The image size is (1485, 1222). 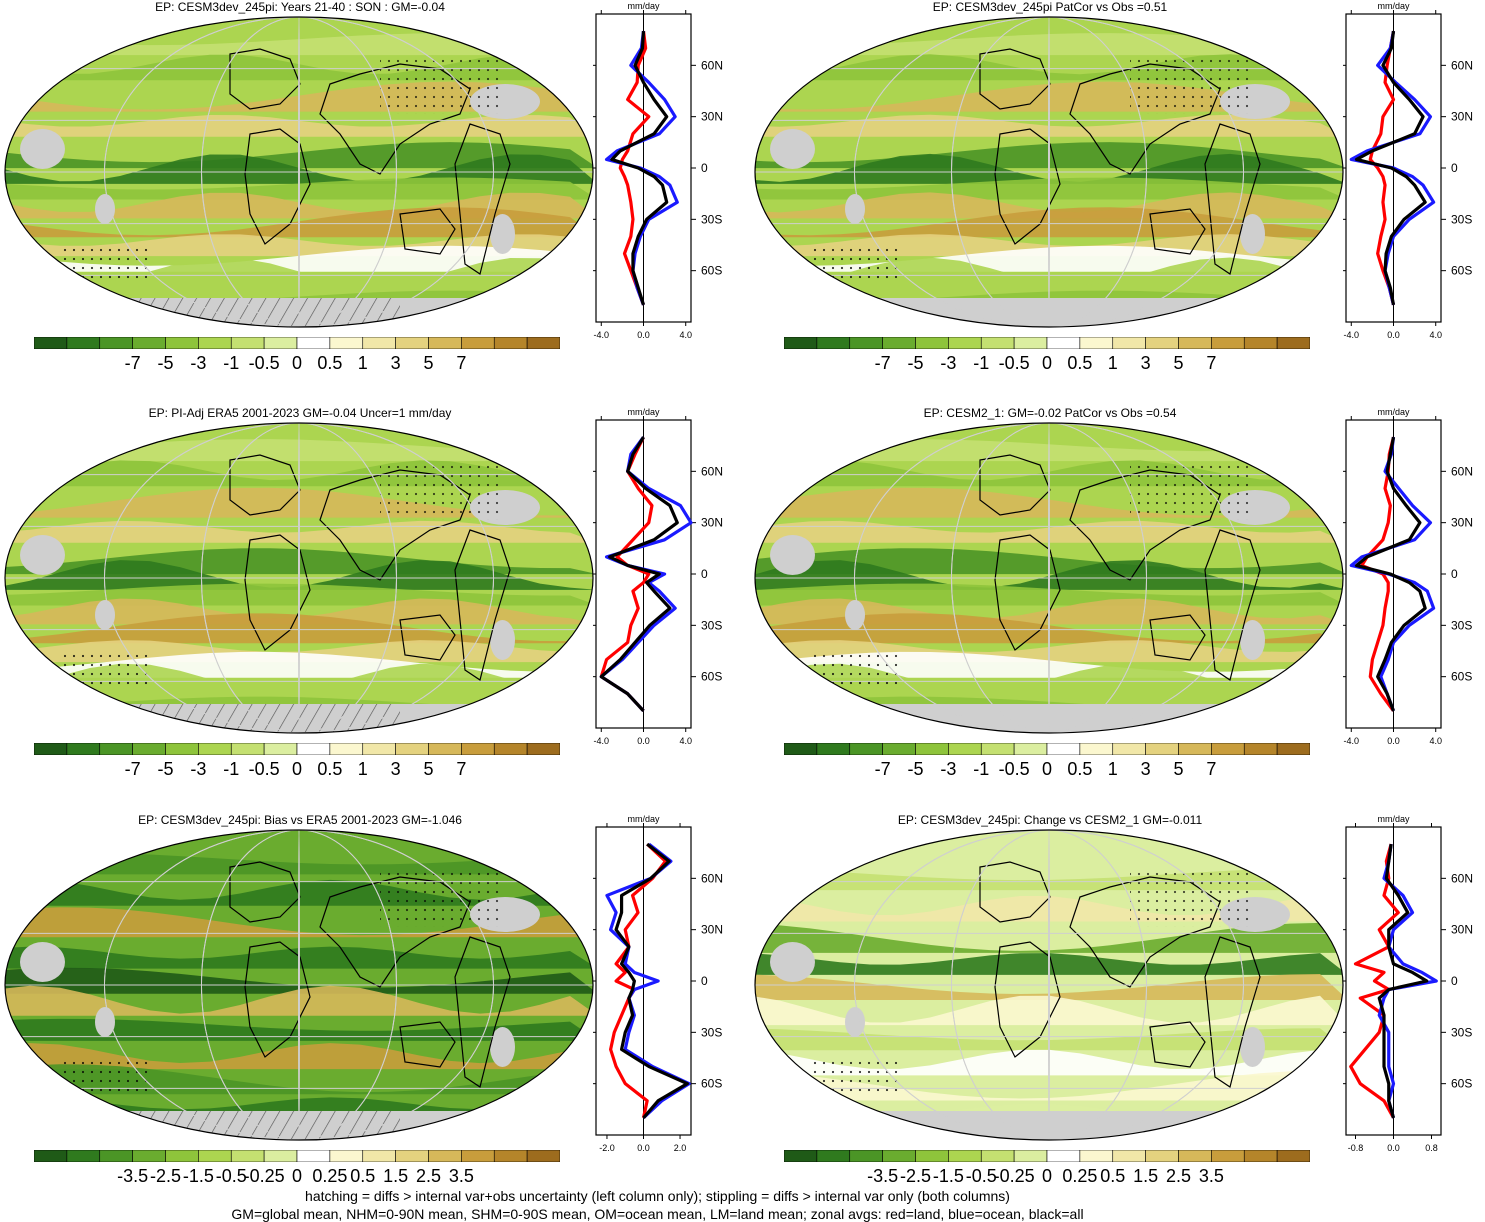 What do you see at coordinates (165, 363) in the screenshot?
I see `colorbar-label: -5` at bounding box center [165, 363].